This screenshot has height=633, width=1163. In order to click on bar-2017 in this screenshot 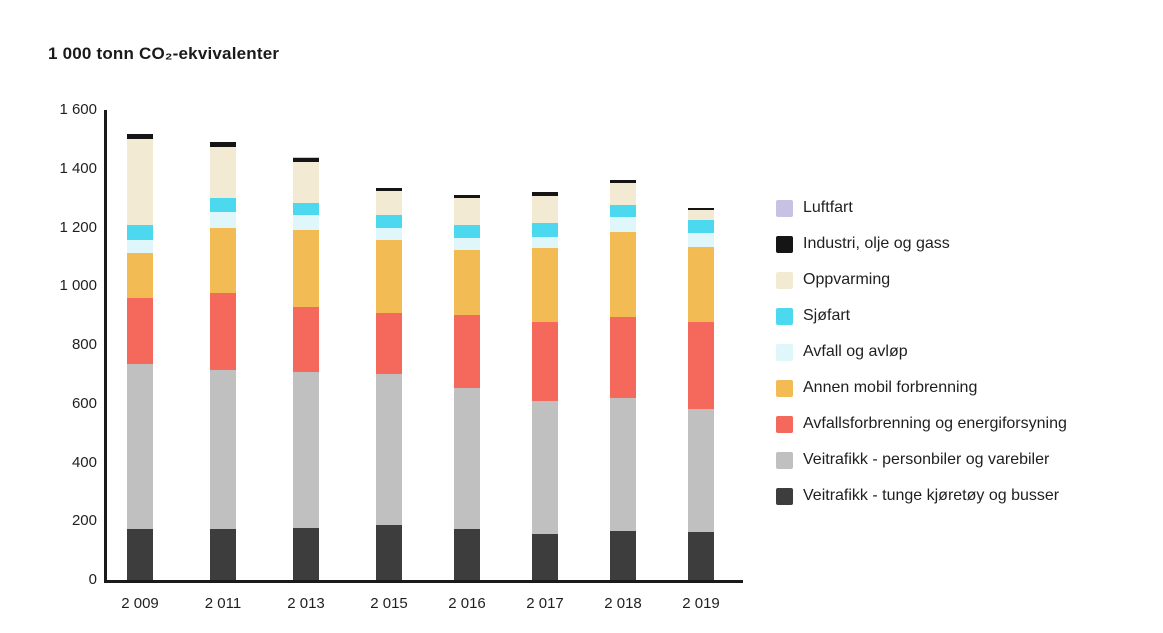, I will do `click(545, 385)`.